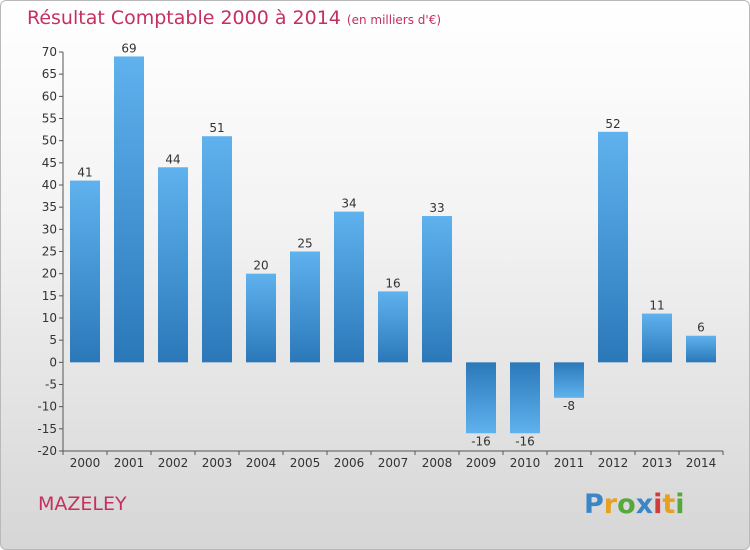 The width and height of the screenshot is (750, 550). I want to click on logo-letter: x, so click(644, 504).